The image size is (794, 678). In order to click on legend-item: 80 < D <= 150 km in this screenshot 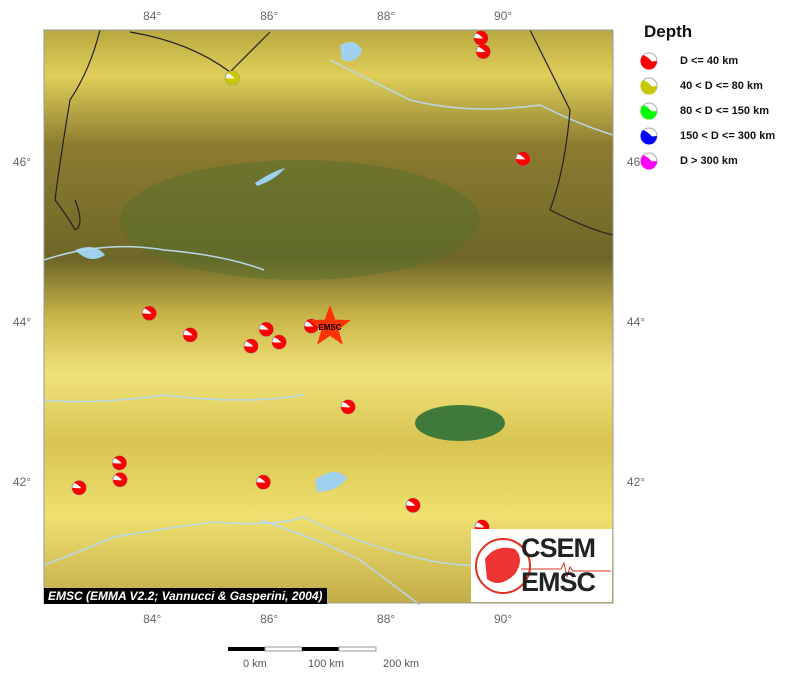, I will do `click(707, 110)`.